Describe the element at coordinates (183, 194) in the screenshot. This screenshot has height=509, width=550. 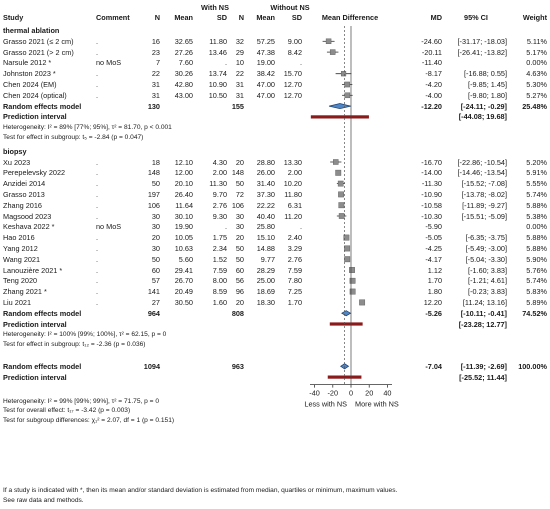
I see `study-row-mean1: 26.40` at that location.